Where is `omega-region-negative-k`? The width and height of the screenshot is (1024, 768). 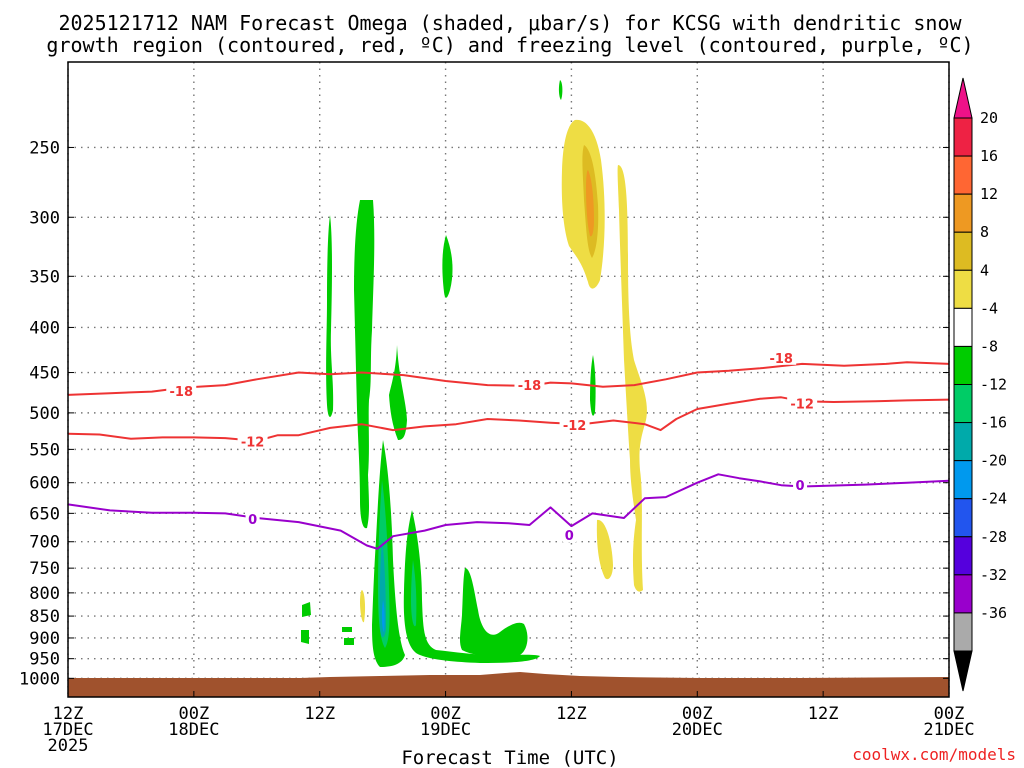 omega-region-negative-k is located at coordinates (349, 641).